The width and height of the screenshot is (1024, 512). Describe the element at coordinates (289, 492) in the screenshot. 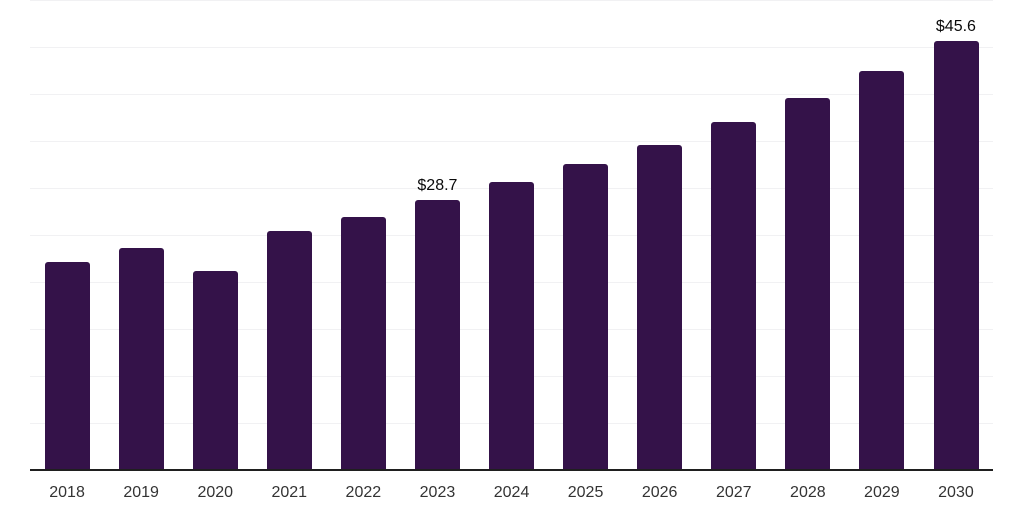

I see `x-tick-label-2021: 2021` at that location.